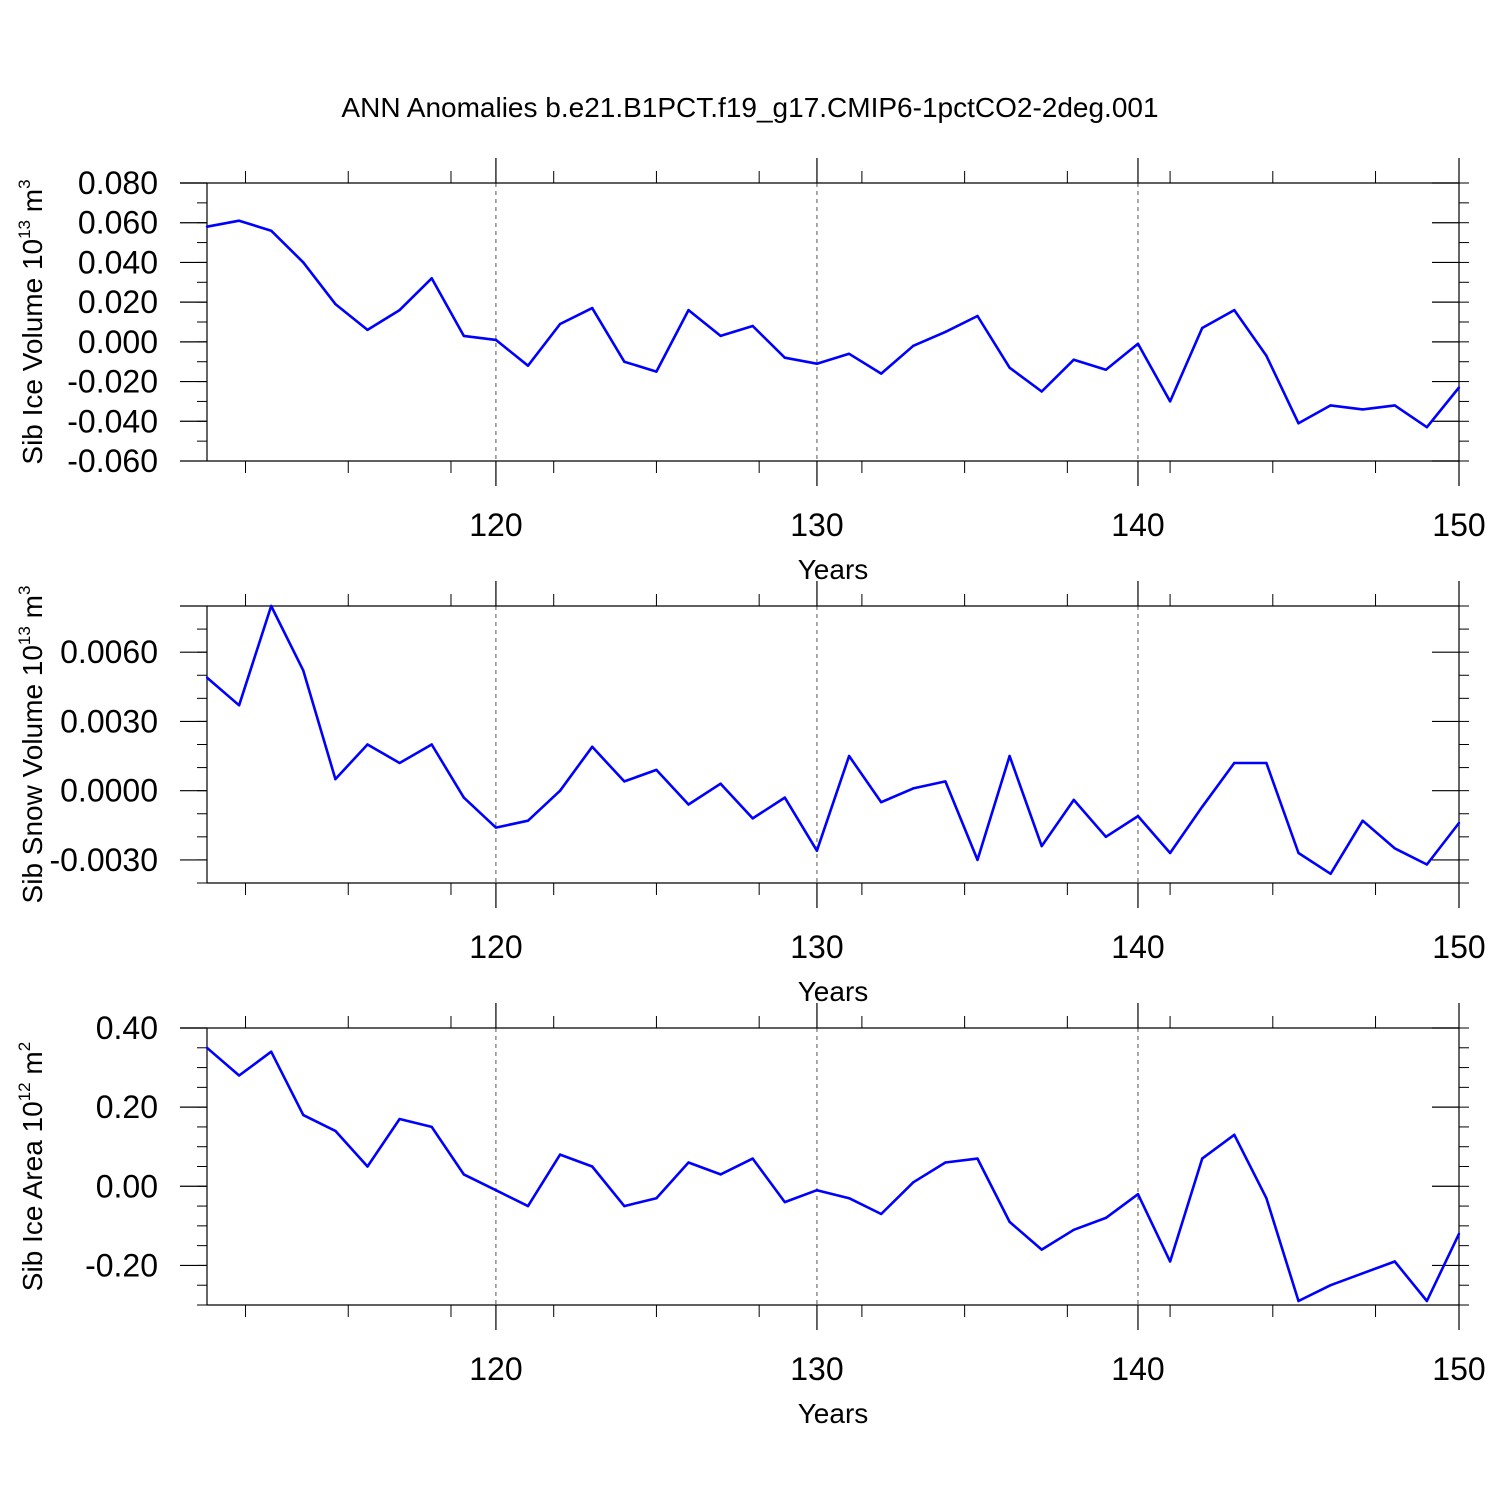 The width and height of the screenshot is (1500, 1500). I want to click on y-tick-label: 0.00, so click(127, 1186).